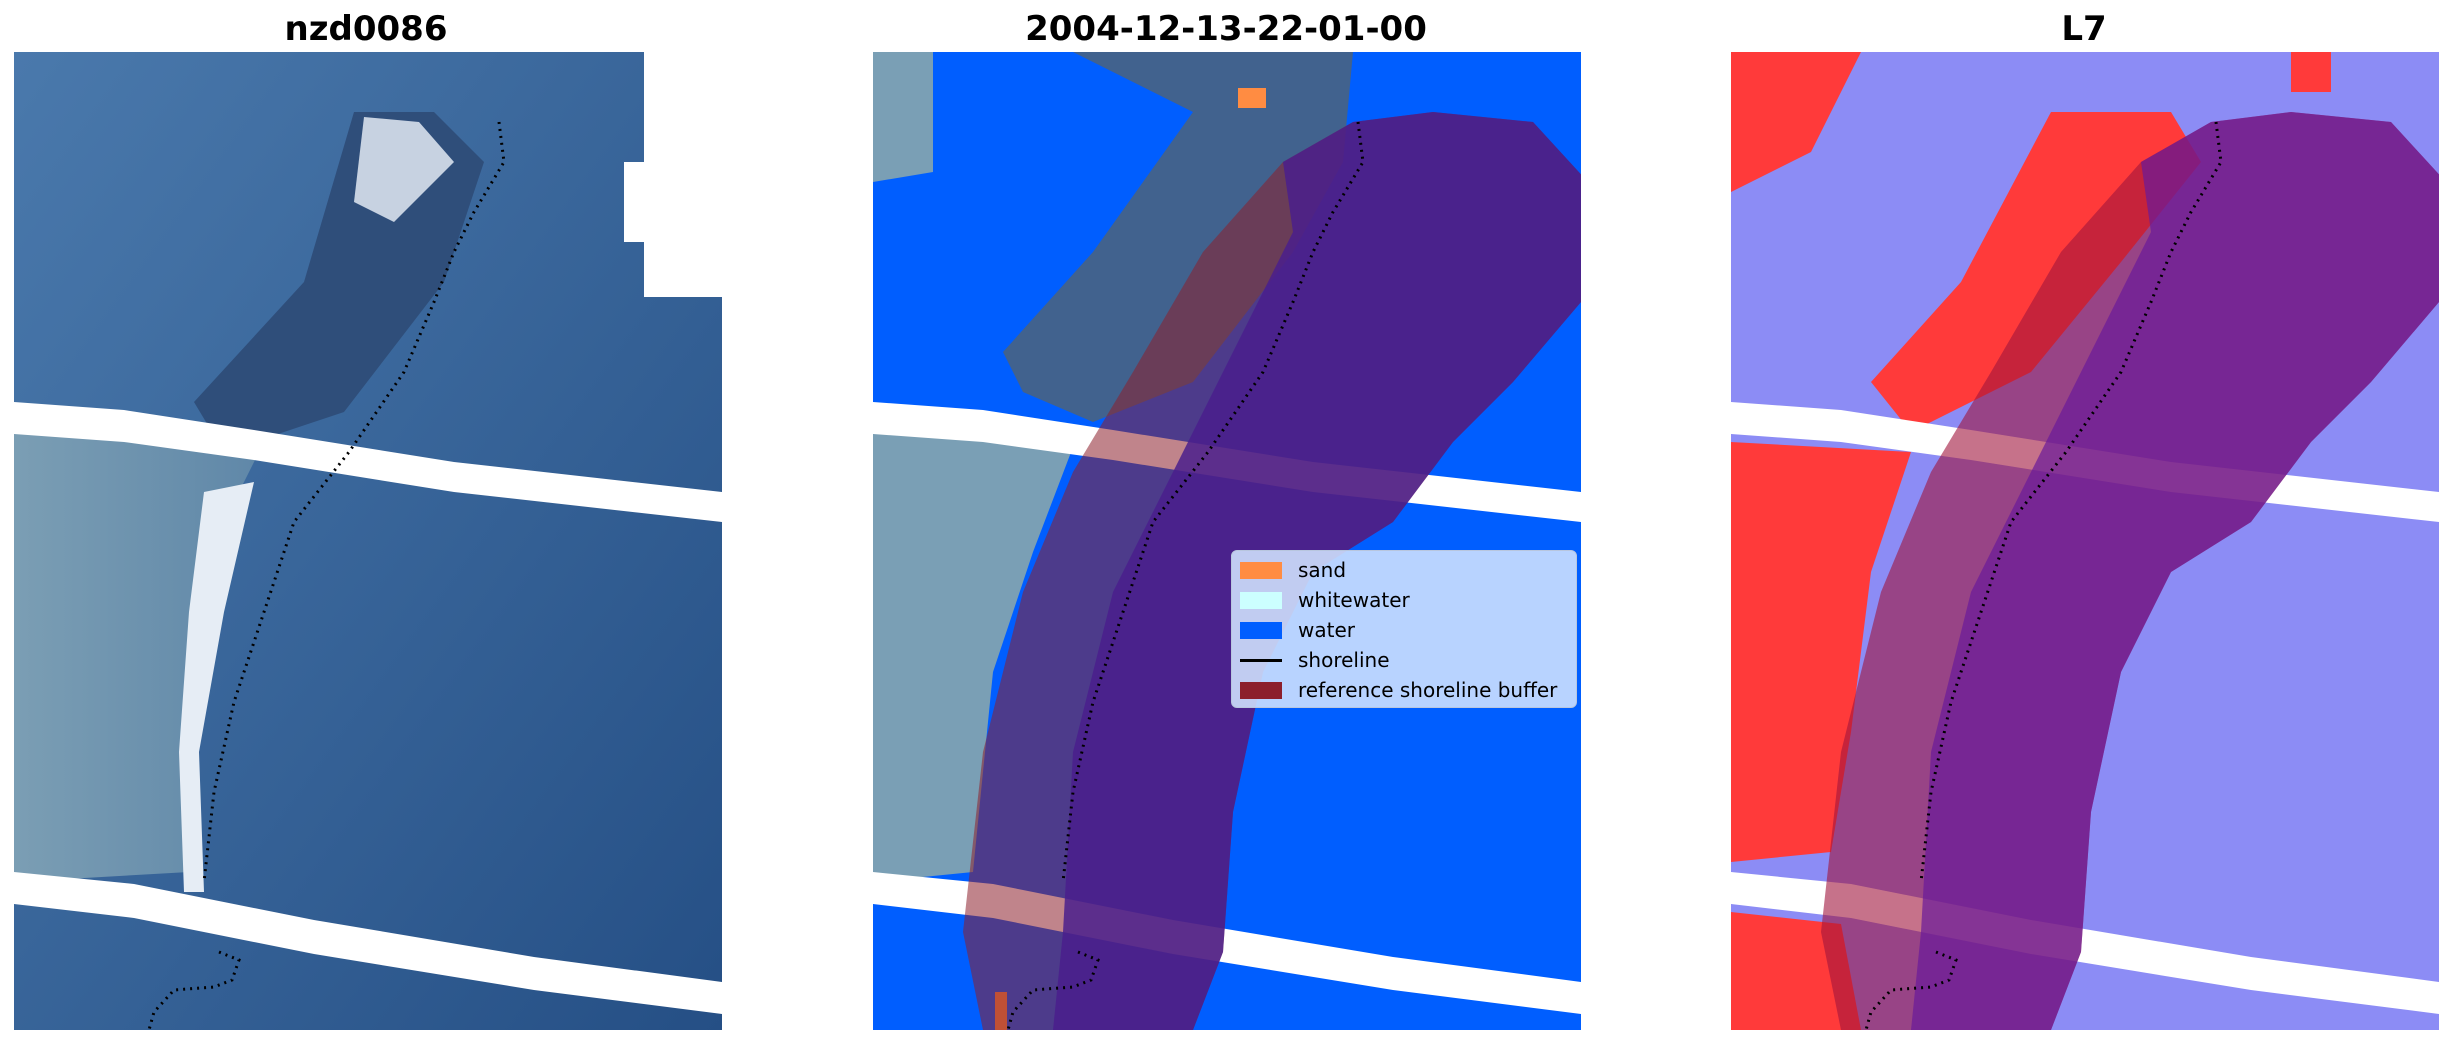  I want to click on legend-item-shoreline: shoreline, so click(1408, 660).